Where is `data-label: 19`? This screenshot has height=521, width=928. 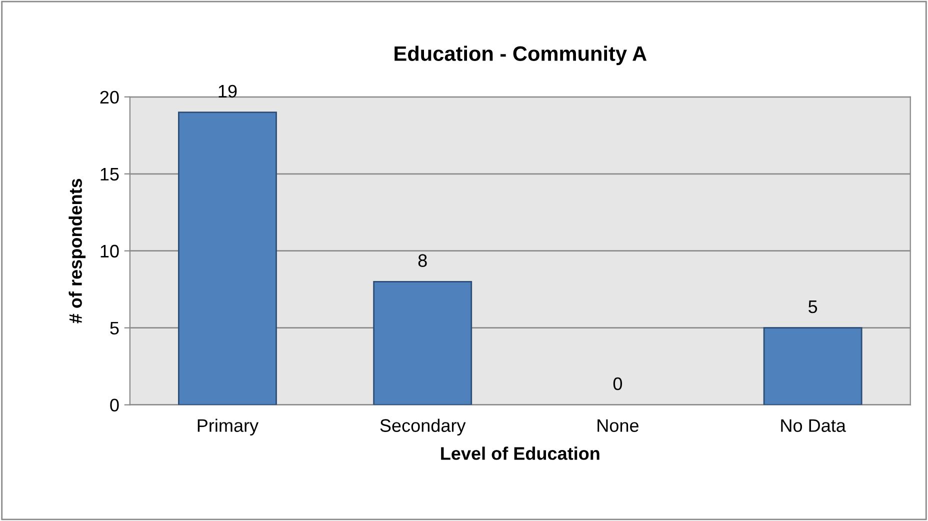 data-label: 19 is located at coordinates (227, 91).